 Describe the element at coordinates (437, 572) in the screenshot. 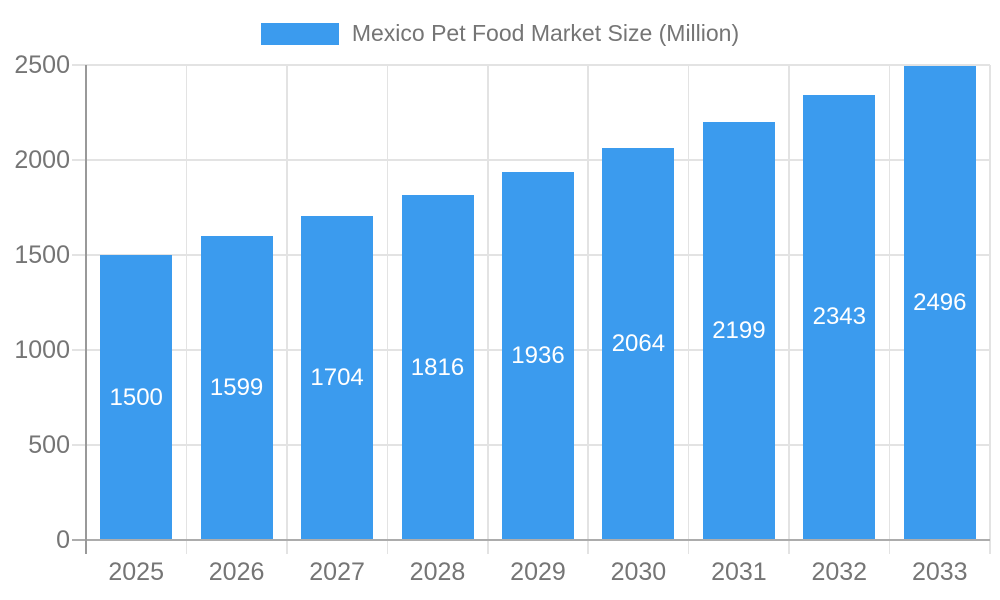

I see `x-tick-label: 2028` at that location.